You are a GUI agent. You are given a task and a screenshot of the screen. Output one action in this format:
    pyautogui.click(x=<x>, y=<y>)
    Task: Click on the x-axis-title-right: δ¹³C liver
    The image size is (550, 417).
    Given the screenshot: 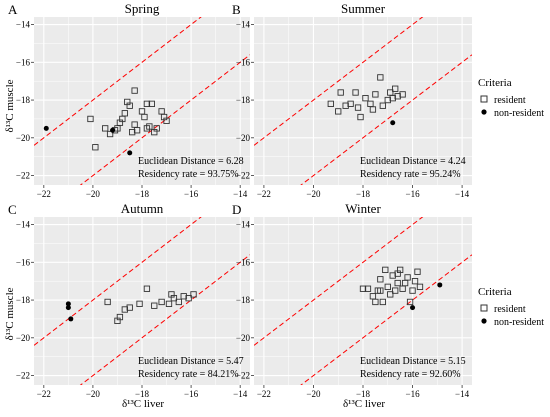 What is the action you would take?
    pyautogui.click(x=364, y=404)
    